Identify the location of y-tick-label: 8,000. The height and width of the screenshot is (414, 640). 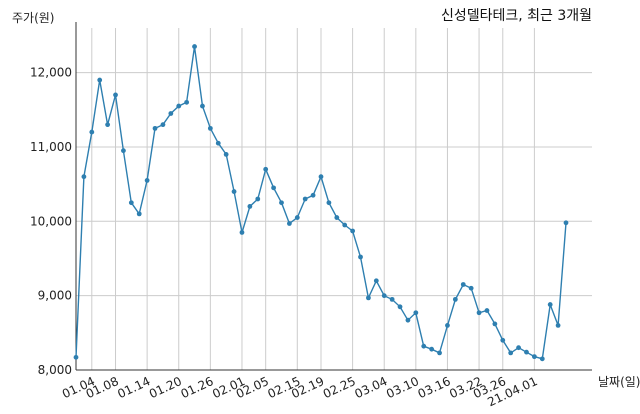
(55, 370).